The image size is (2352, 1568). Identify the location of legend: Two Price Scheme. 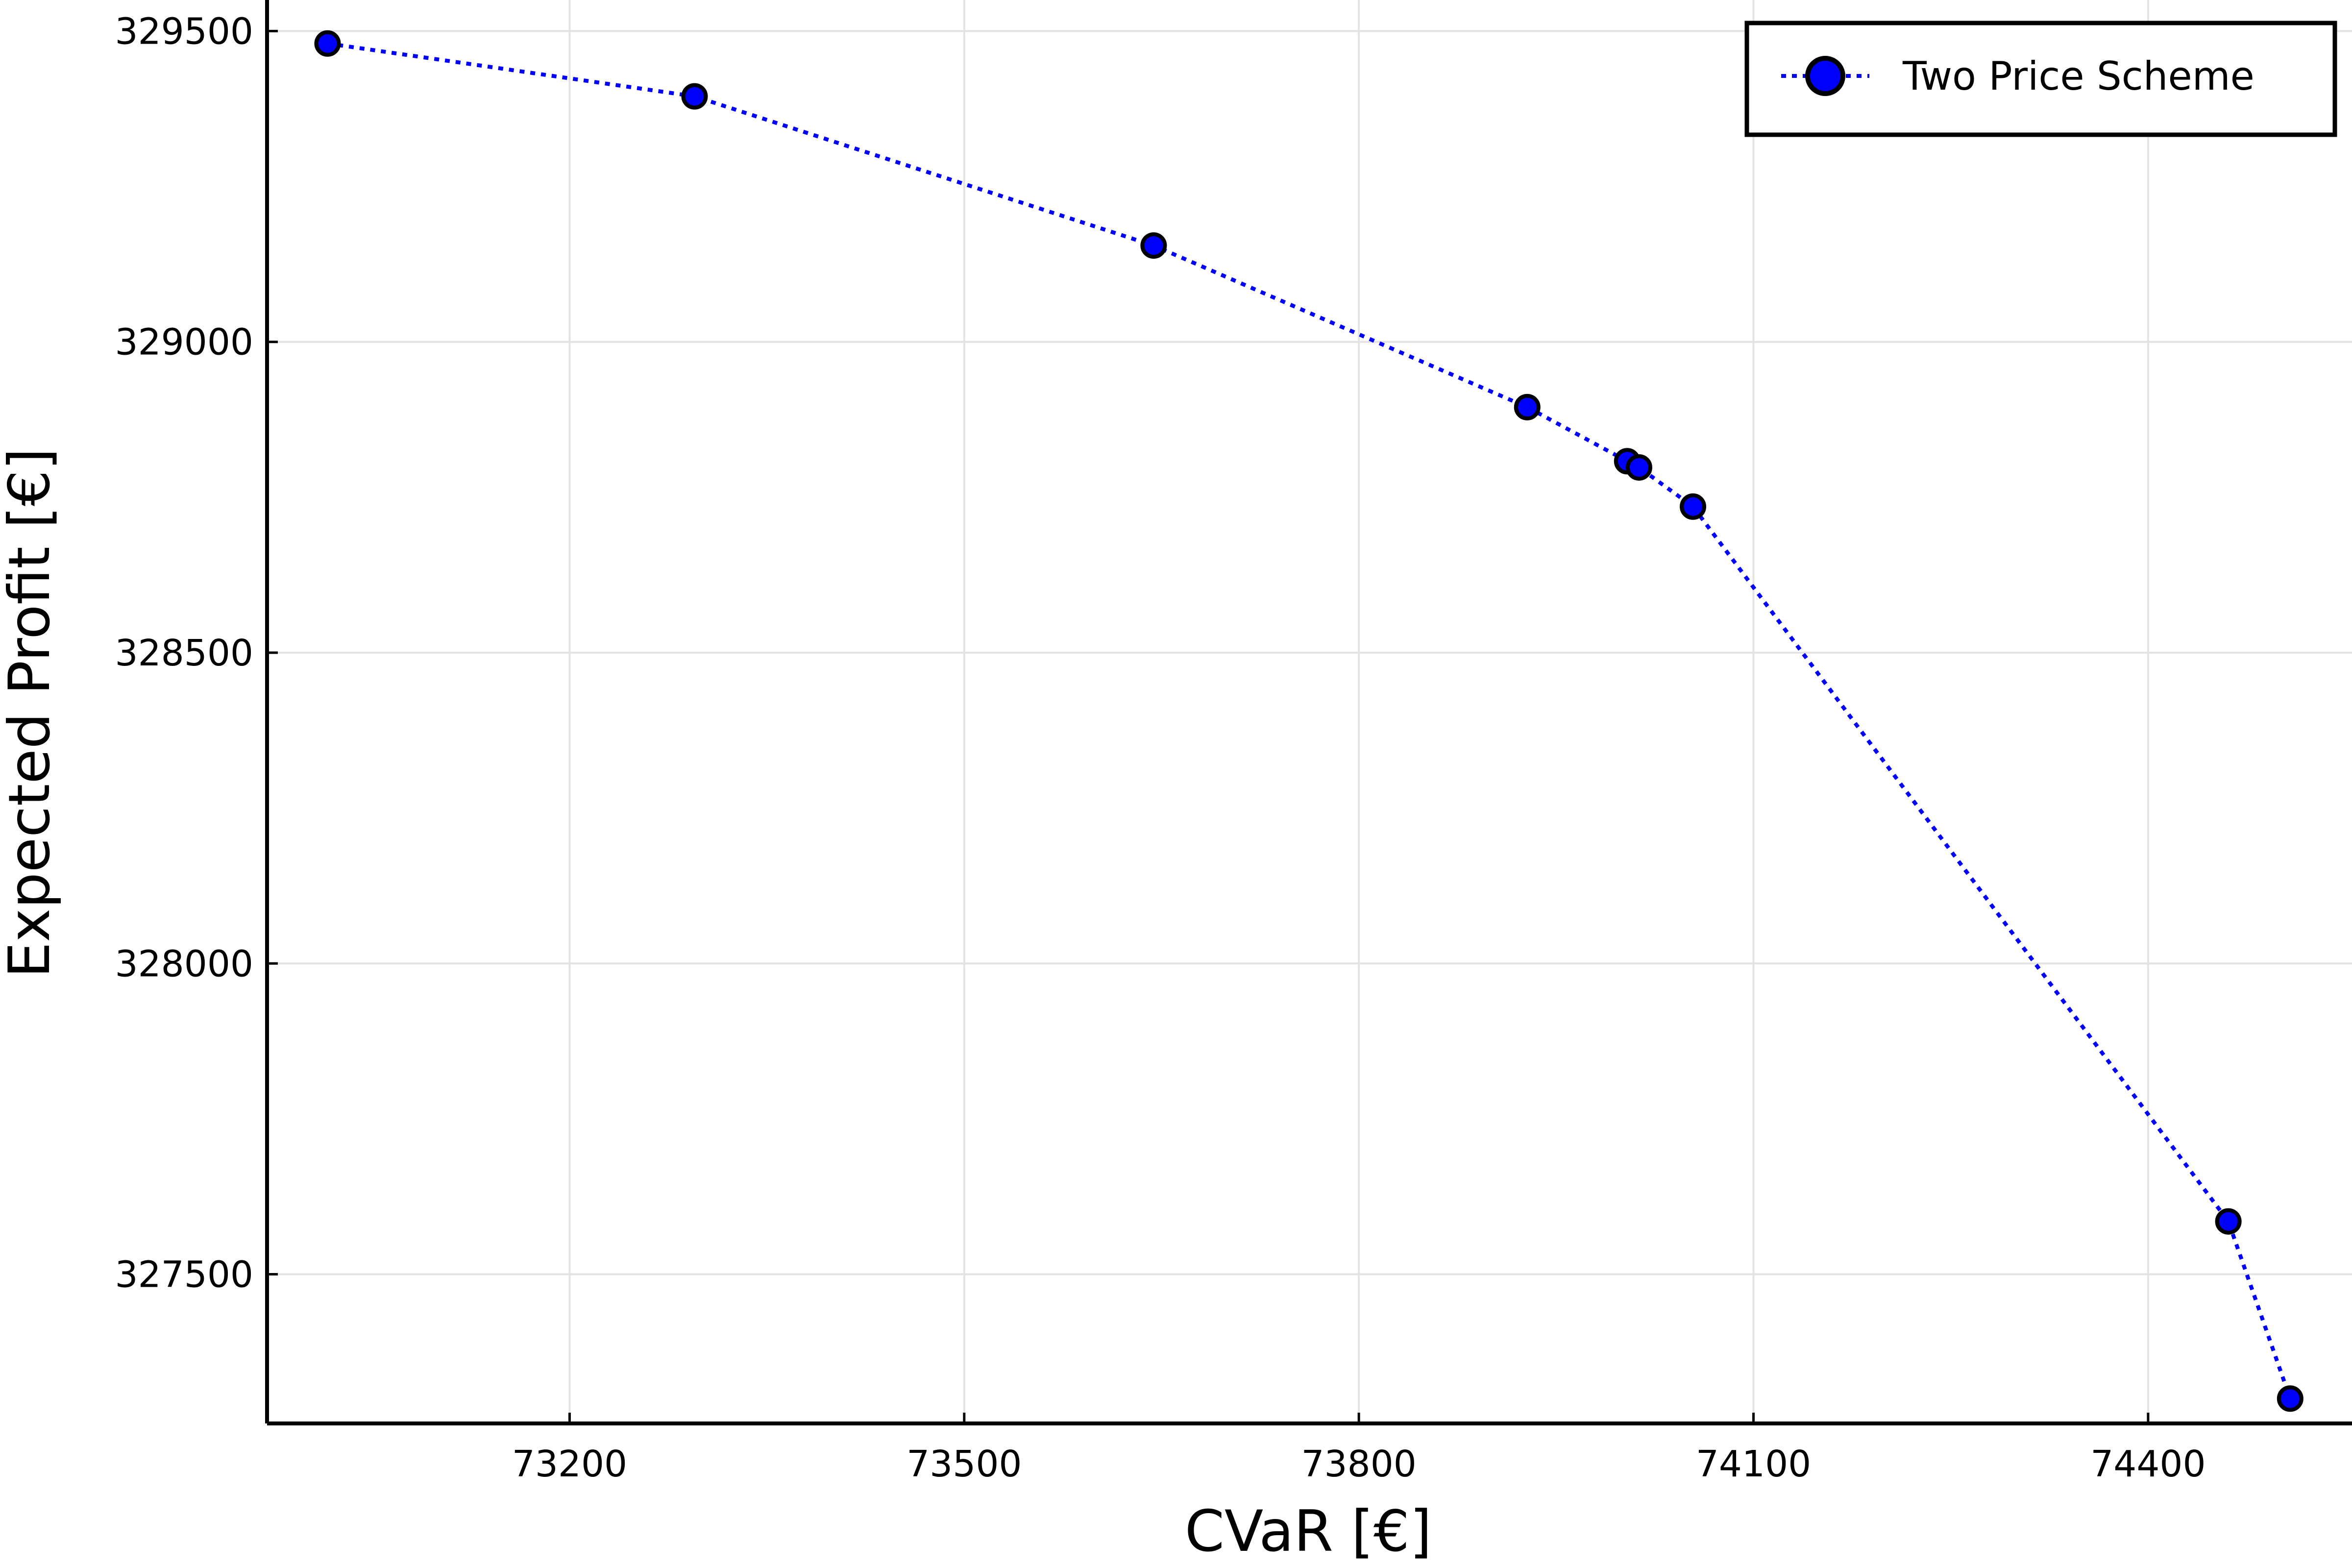
(2041, 79).